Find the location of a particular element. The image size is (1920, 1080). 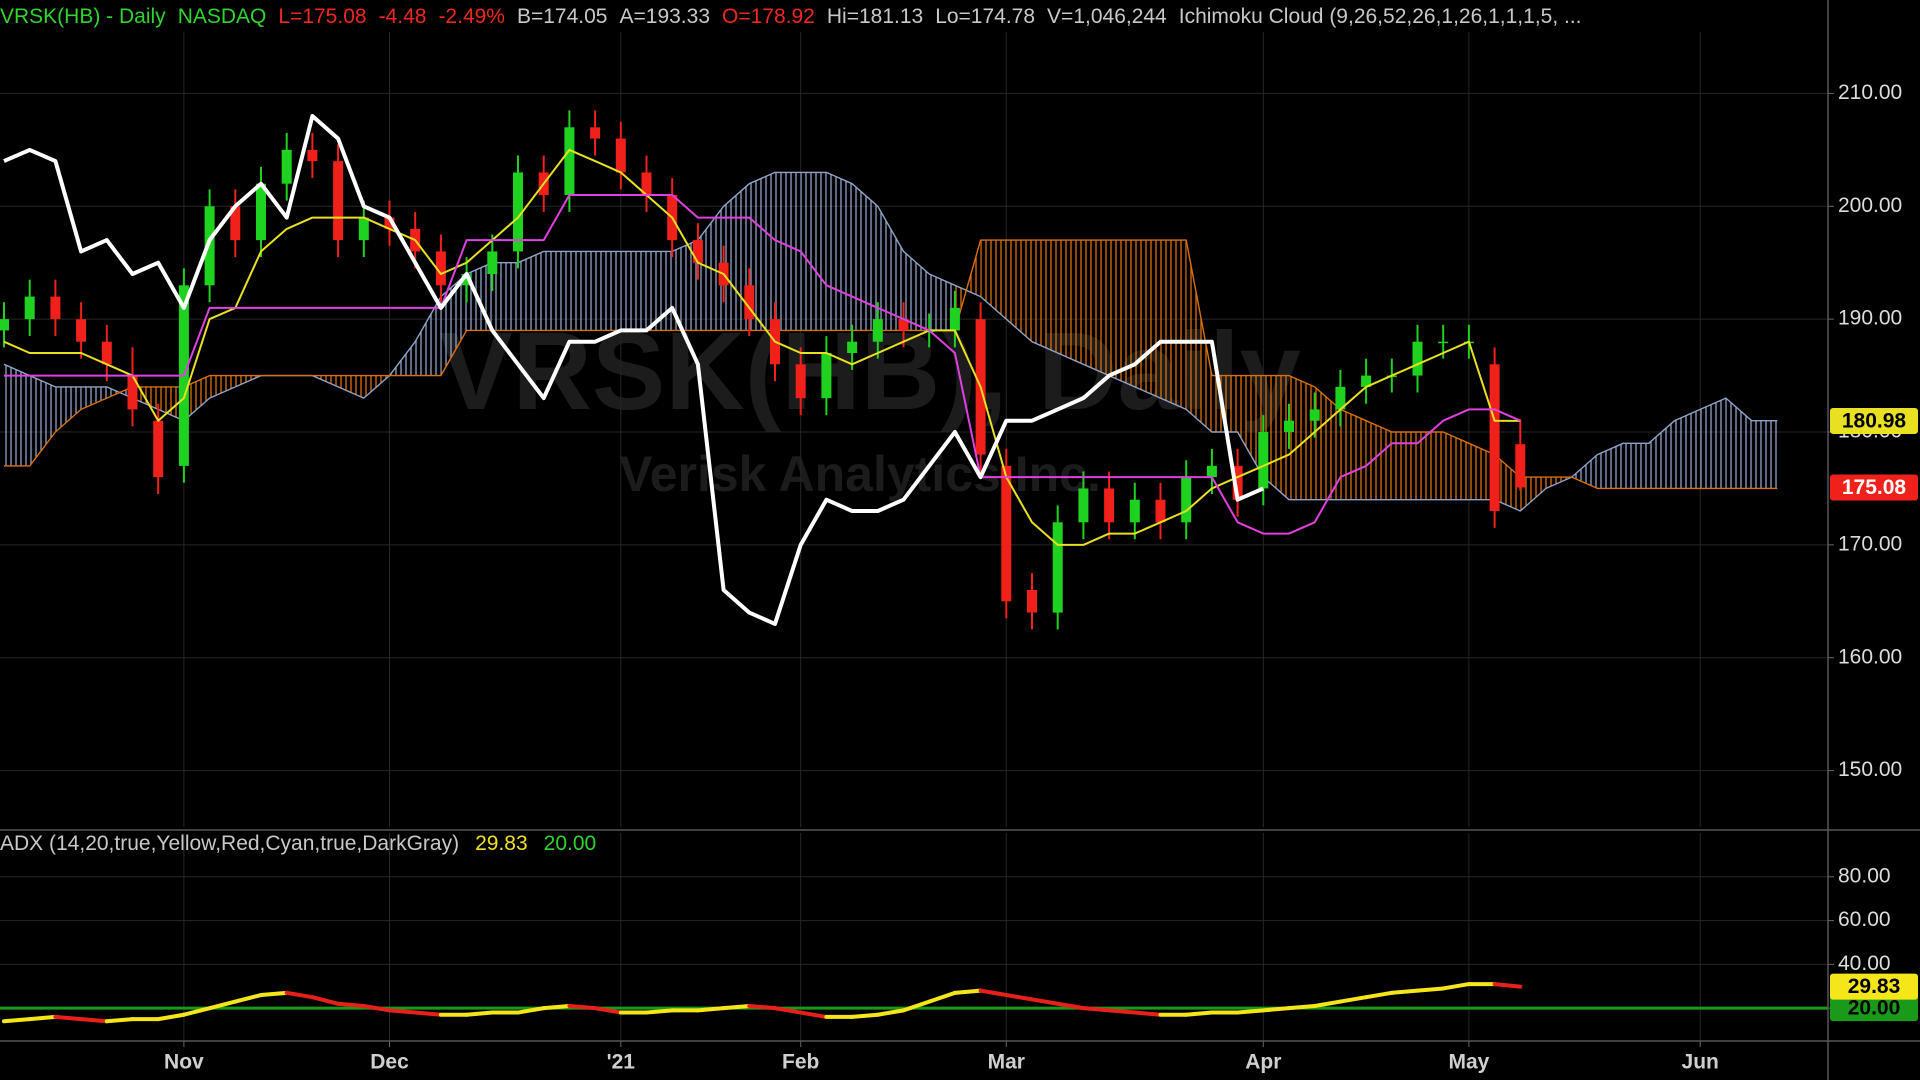

symbol: VRSK(HB) - Daily is located at coordinates (83, 16).